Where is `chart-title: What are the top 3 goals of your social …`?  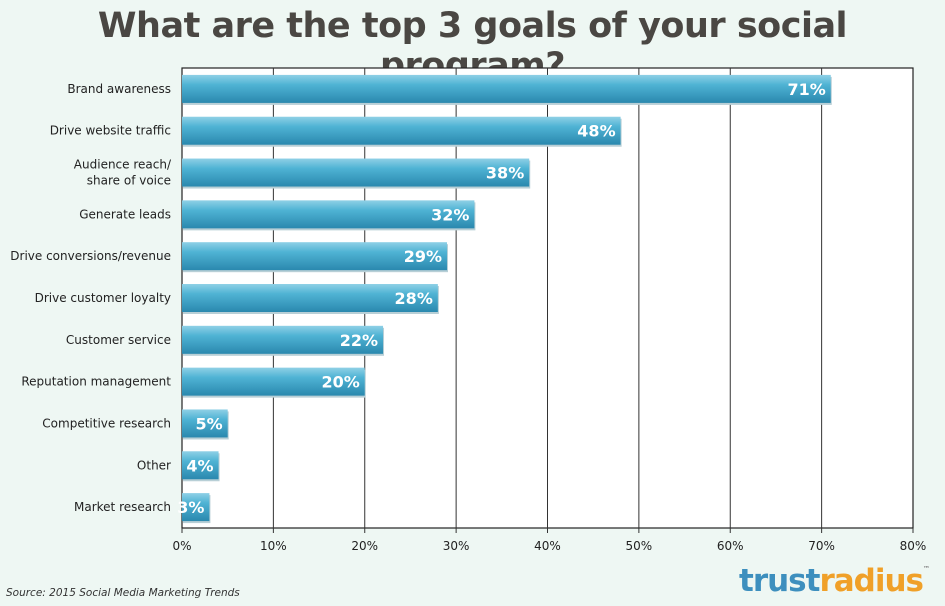 chart-title: What are the top 3 goals of your social … is located at coordinates (472, 46).